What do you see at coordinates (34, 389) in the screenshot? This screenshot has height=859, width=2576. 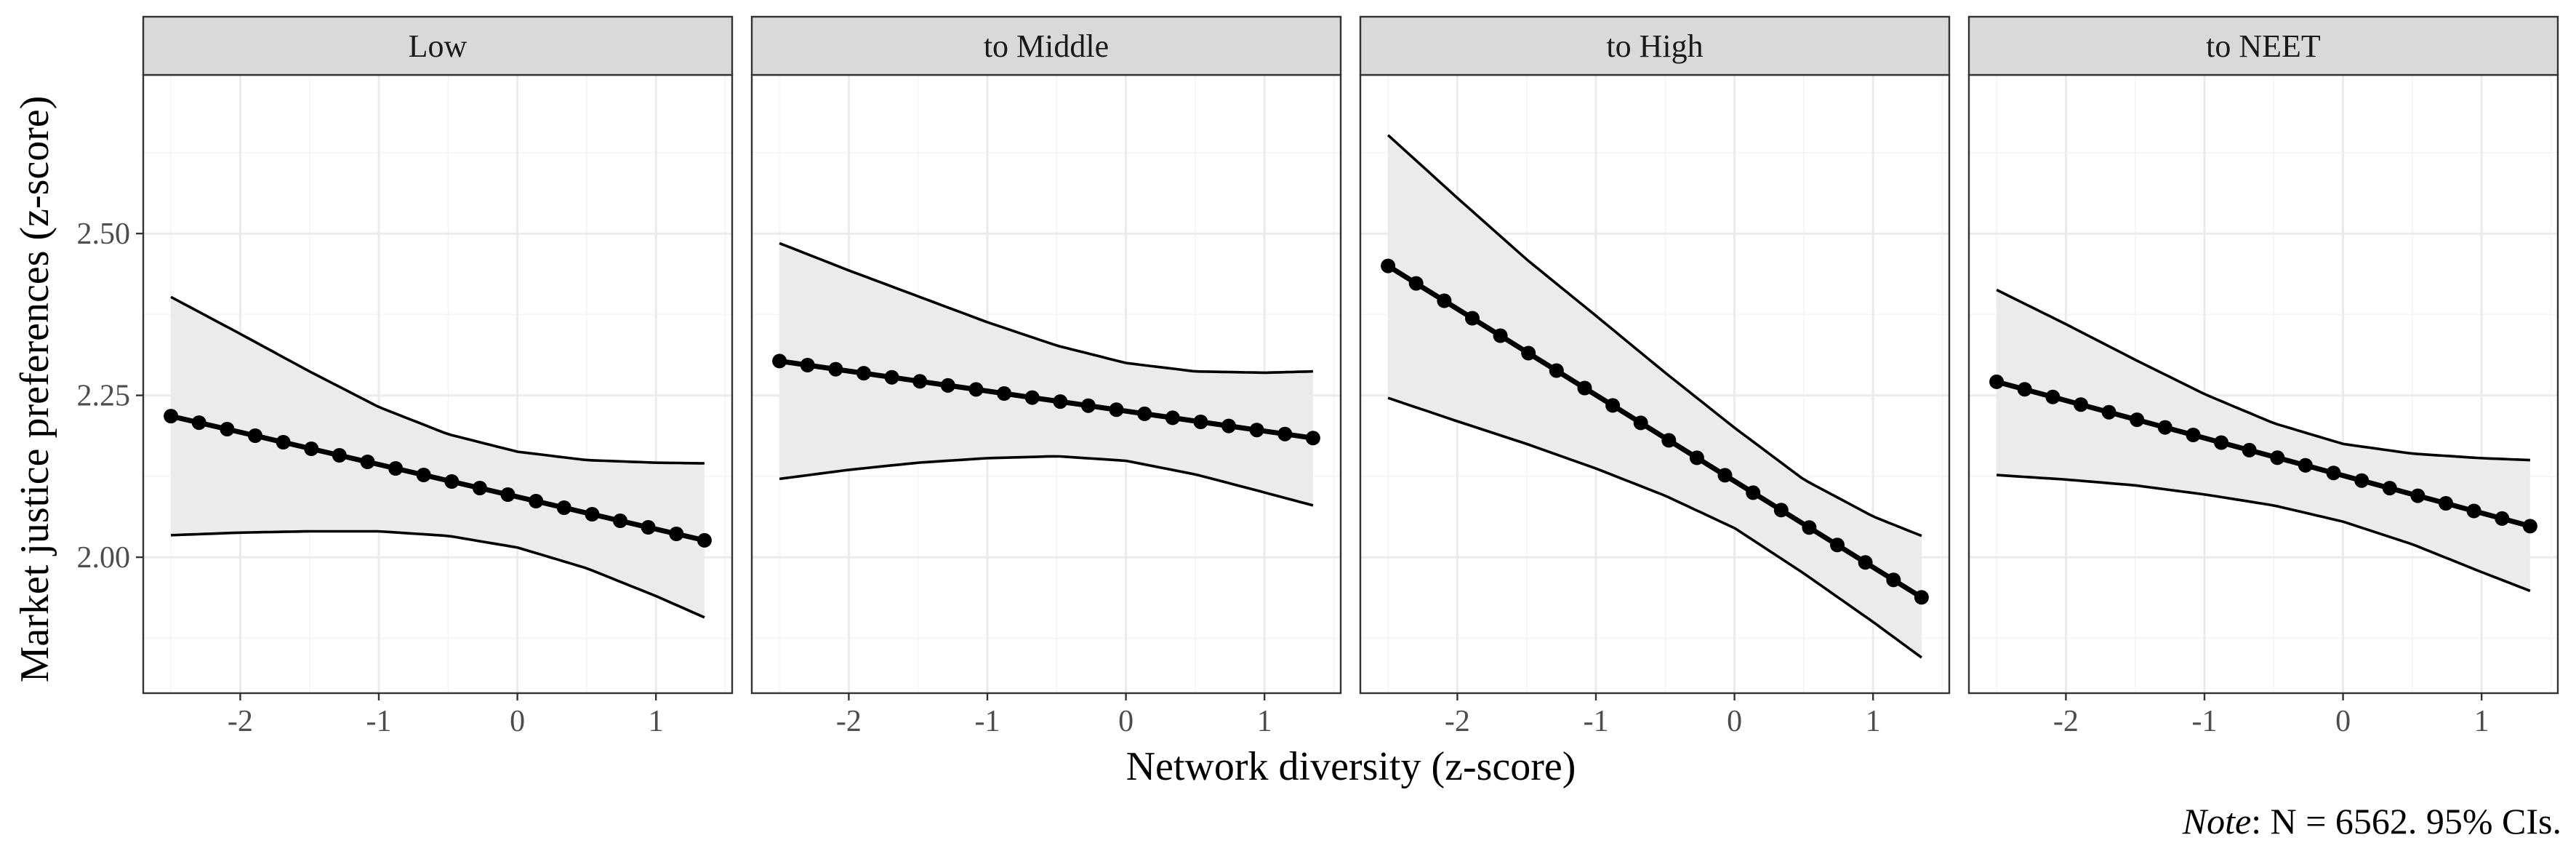 I see `y-axis-title: Market justice preferences (z-score)` at bounding box center [34, 389].